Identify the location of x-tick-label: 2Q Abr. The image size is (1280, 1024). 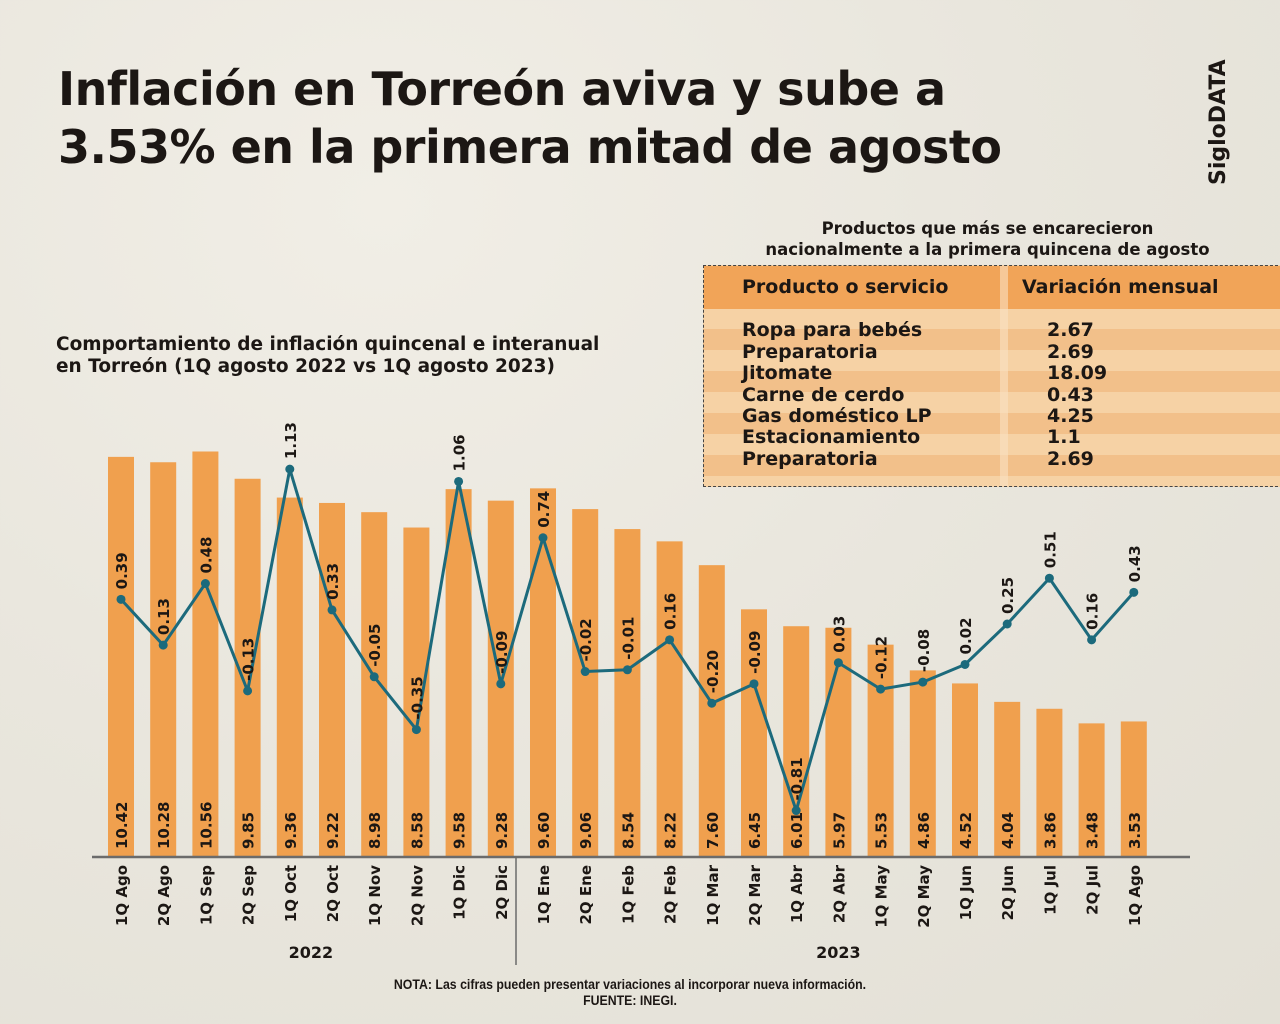
(839, 893).